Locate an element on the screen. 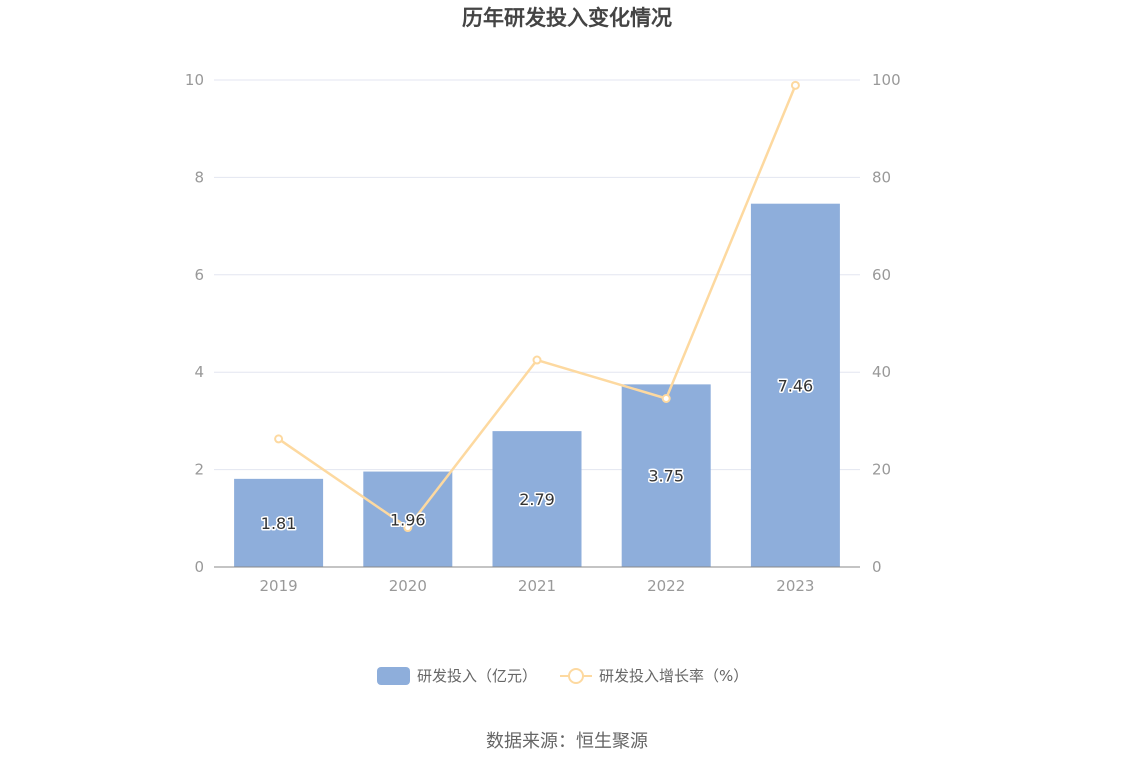 This screenshot has width=1134, height=766. x-tick-label: 2022 is located at coordinates (666, 586).